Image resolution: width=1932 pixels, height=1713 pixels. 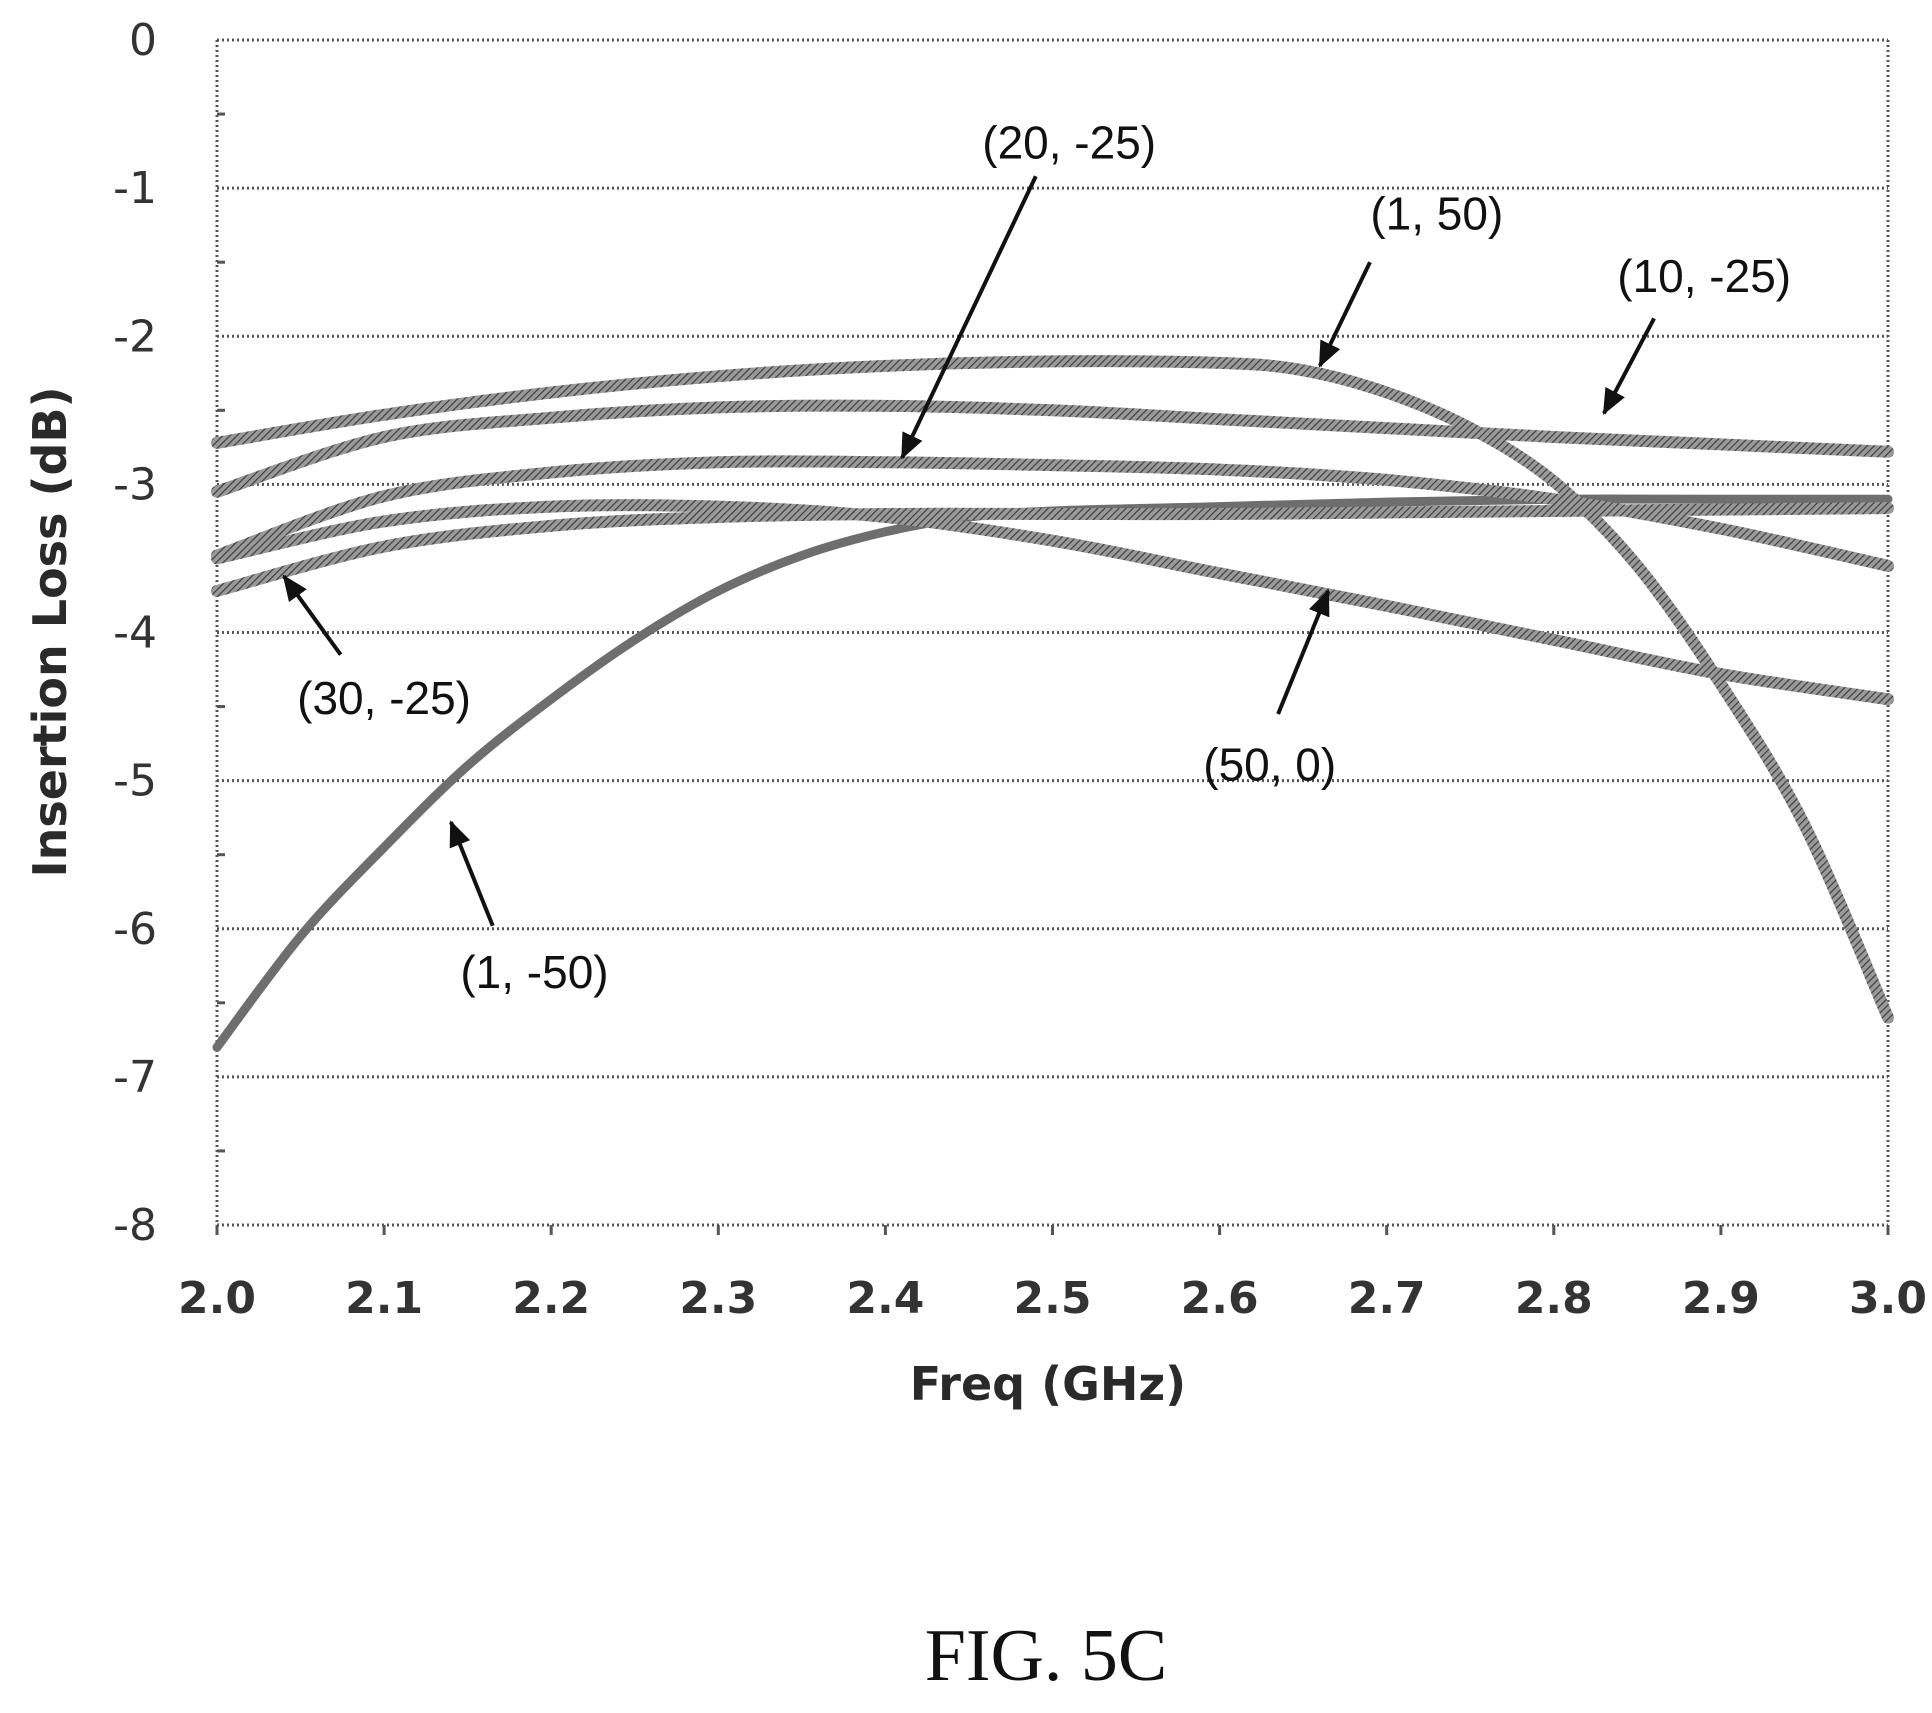 What do you see at coordinates (718, 1298) in the screenshot?
I see `x-tick-label: 2.3` at bounding box center [718, 1298].